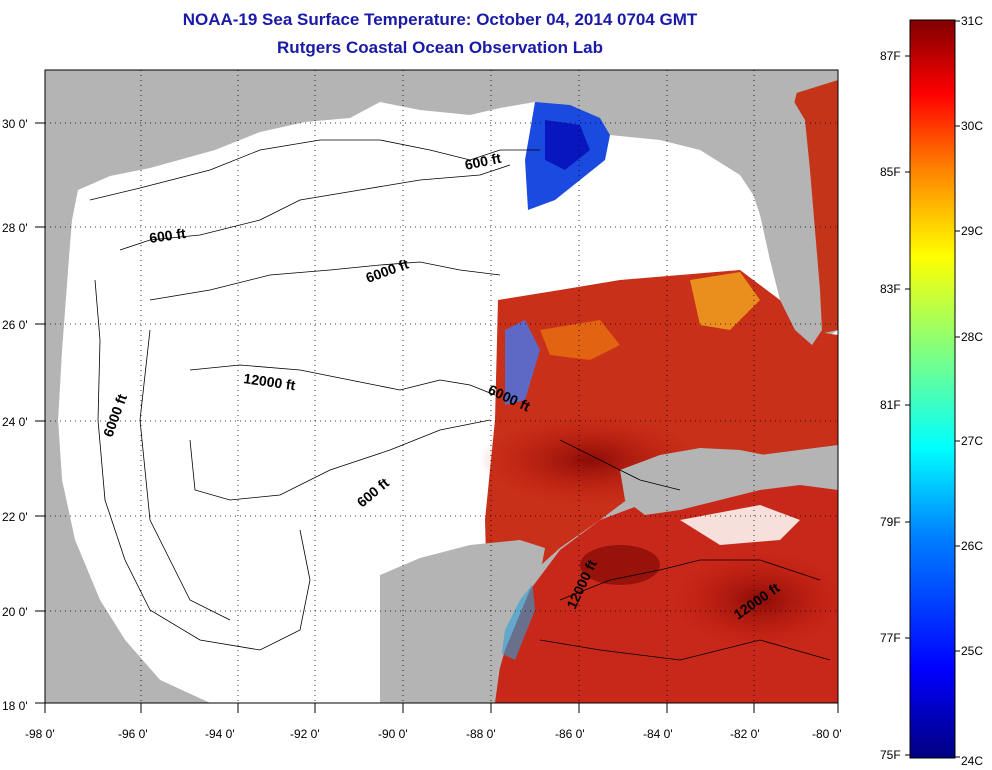 The image size is (992, 770). What do you see at coordinates (972, 546) in the screenshot?
I see `colorbar-celsius-label: 26C` at bounding box center [972, 546].